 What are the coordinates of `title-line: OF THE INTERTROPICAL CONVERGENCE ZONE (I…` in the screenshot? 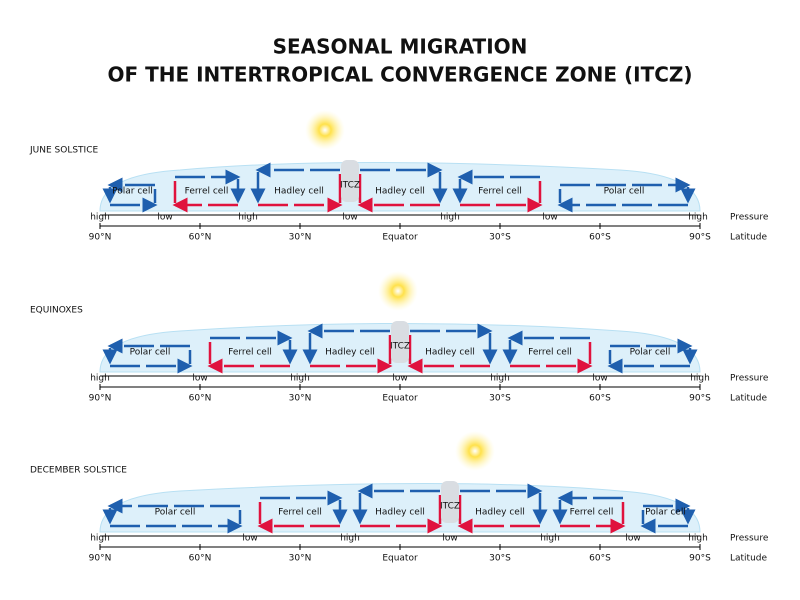 It's located at (399, 75).